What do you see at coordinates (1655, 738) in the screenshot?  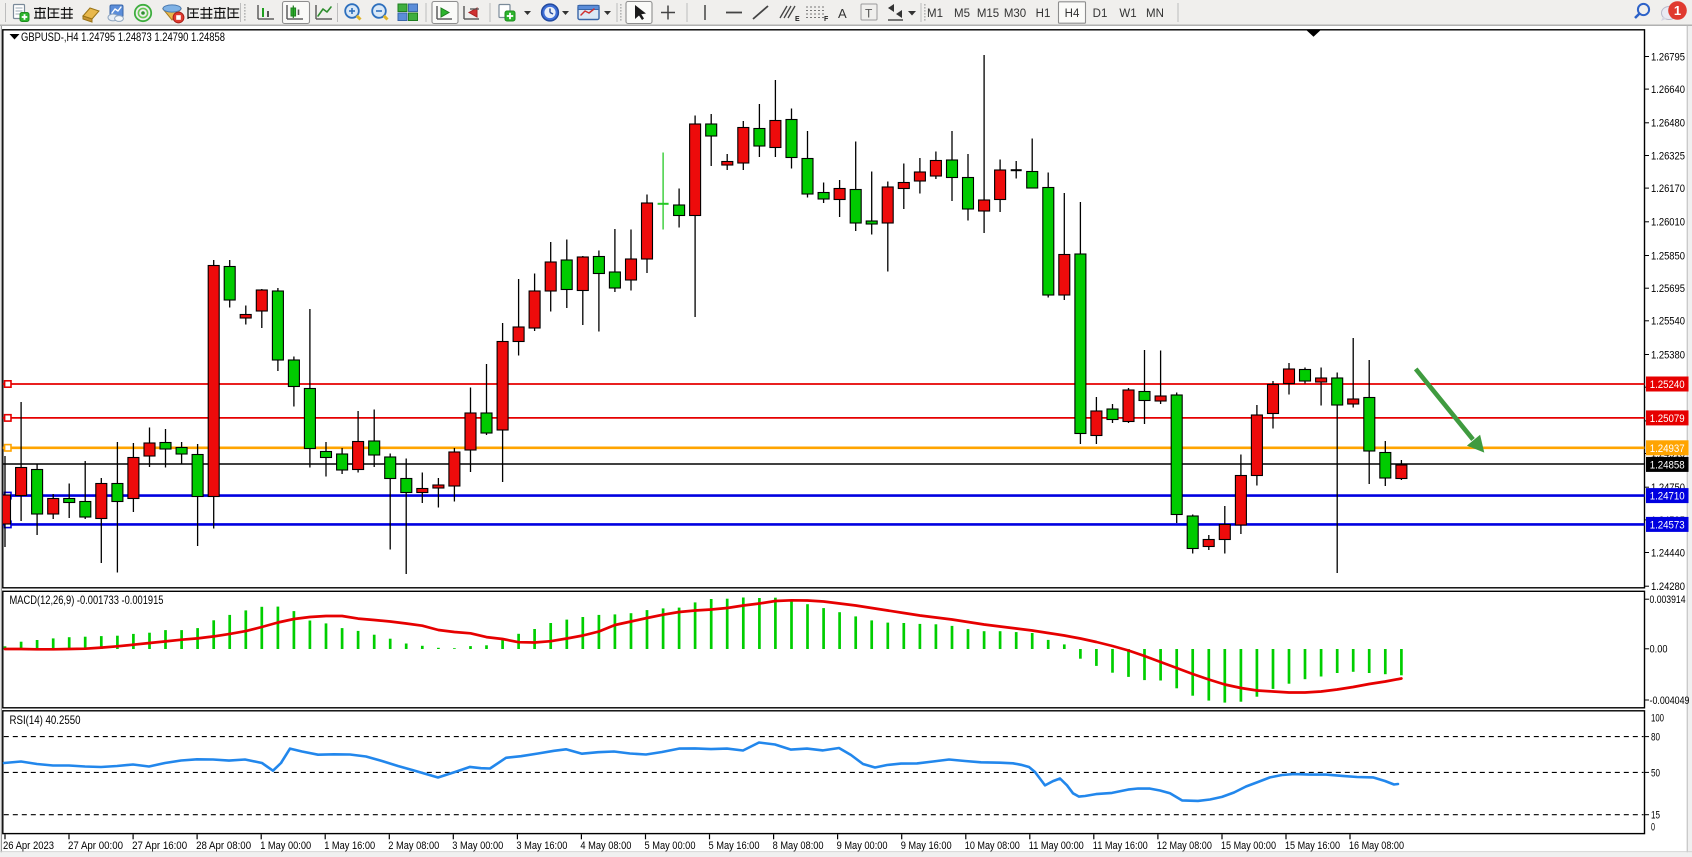 I see `svg-text: 80` at bounding box center [1655, 738].